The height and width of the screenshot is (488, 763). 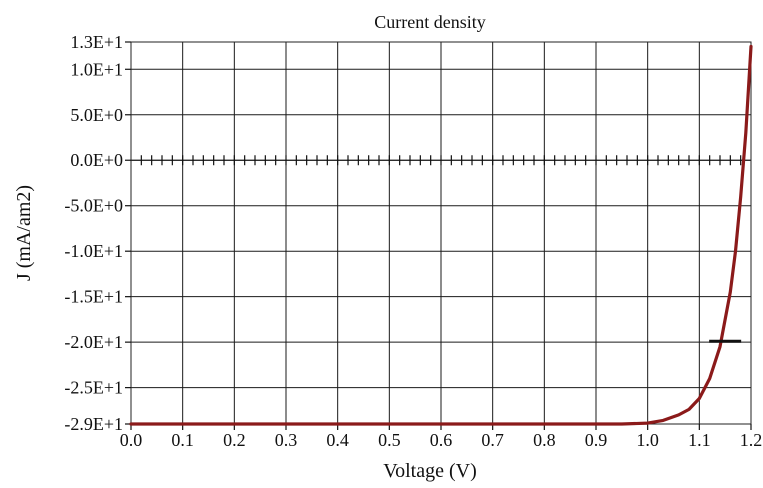 I want to click on y-axis-label: J (mA/am2), so click(x=24, y=233).